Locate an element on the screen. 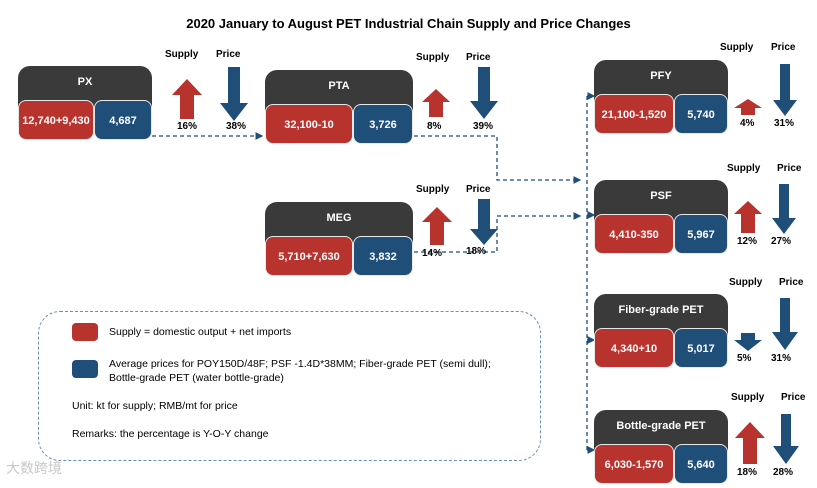  connector-pta-hub is located at coordinates (498, 159).